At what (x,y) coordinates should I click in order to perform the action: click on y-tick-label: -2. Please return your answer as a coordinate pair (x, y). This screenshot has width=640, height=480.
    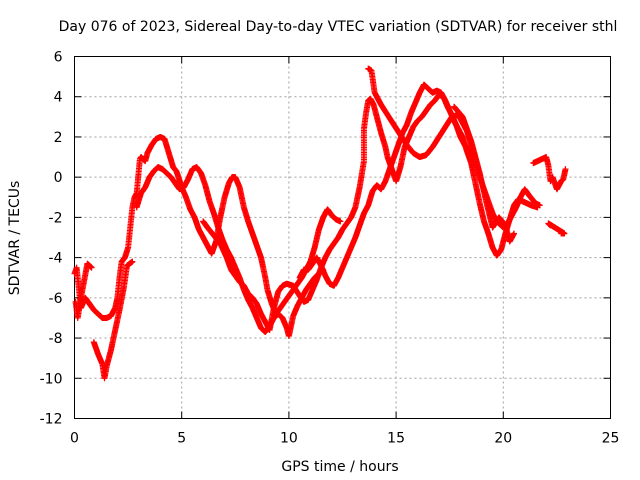
    Looking at the image, I should click on (56, 218).